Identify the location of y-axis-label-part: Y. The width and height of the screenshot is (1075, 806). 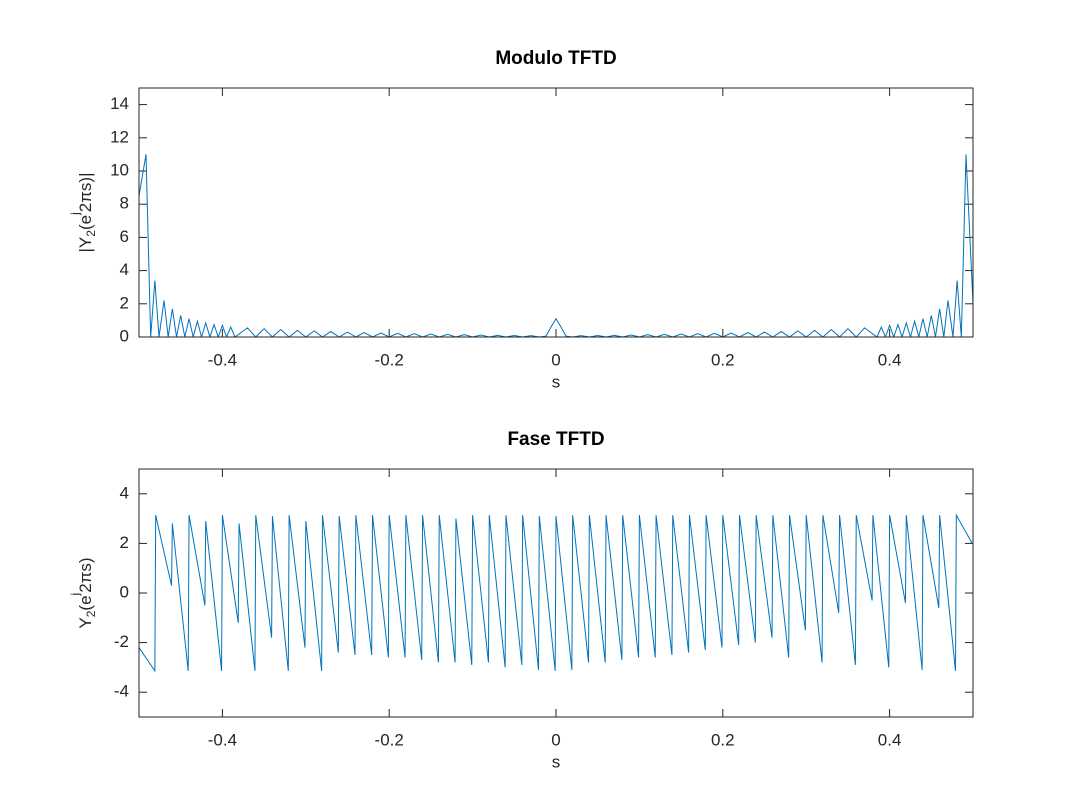
(85, 622).